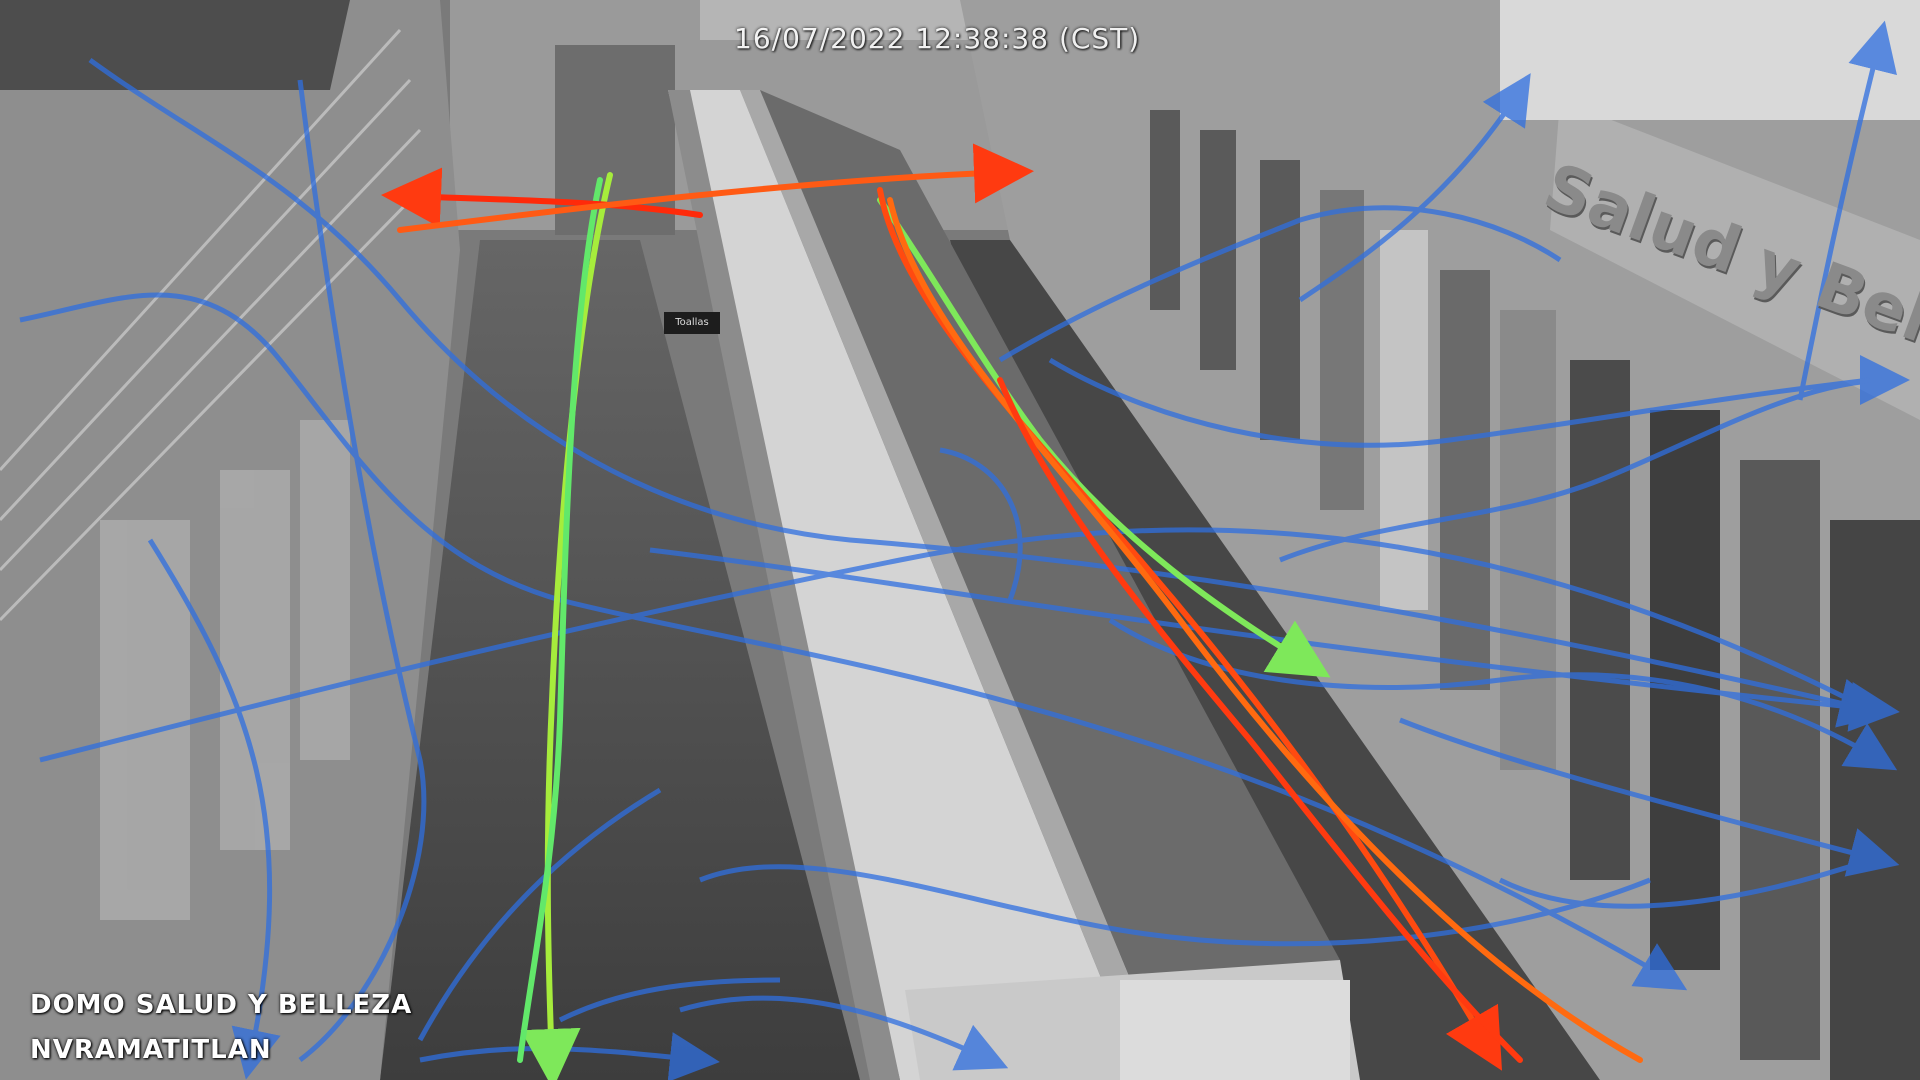 This screenshot has height=1080, width=1920. I want to click on camera-label-line2: NVRAMATITLAN, so click(151, 1050).